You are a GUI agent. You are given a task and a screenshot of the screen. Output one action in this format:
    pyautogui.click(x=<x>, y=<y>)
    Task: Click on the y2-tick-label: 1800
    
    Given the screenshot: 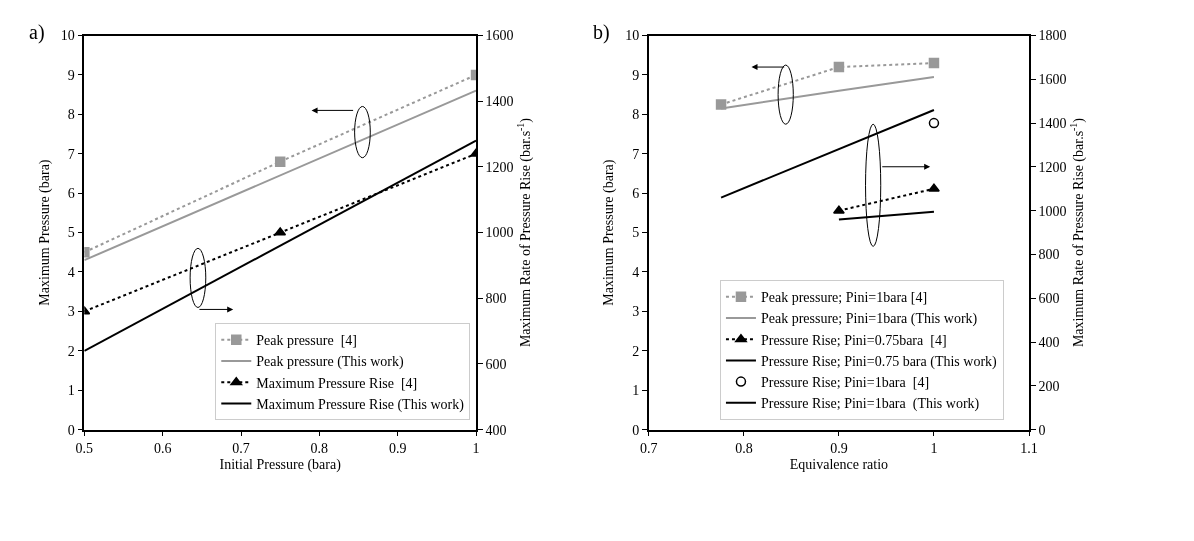 What is the action you would take?
    pyautogui.click(x=1052, y=36)
    